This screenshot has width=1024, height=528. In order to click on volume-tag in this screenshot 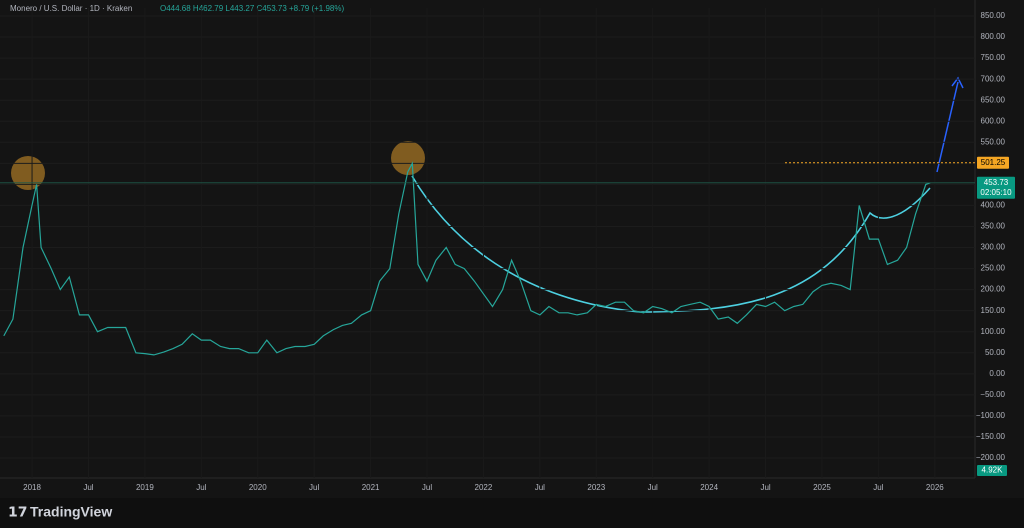, I will do `click(992, 470)`.